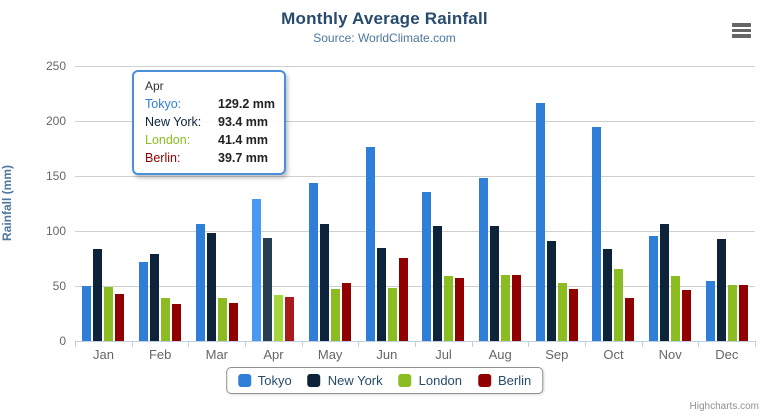  What do you see at coordinates (217, 354) in the screenshot?
I see `x-axis-label: Mar` at bounding box center [217, 354].